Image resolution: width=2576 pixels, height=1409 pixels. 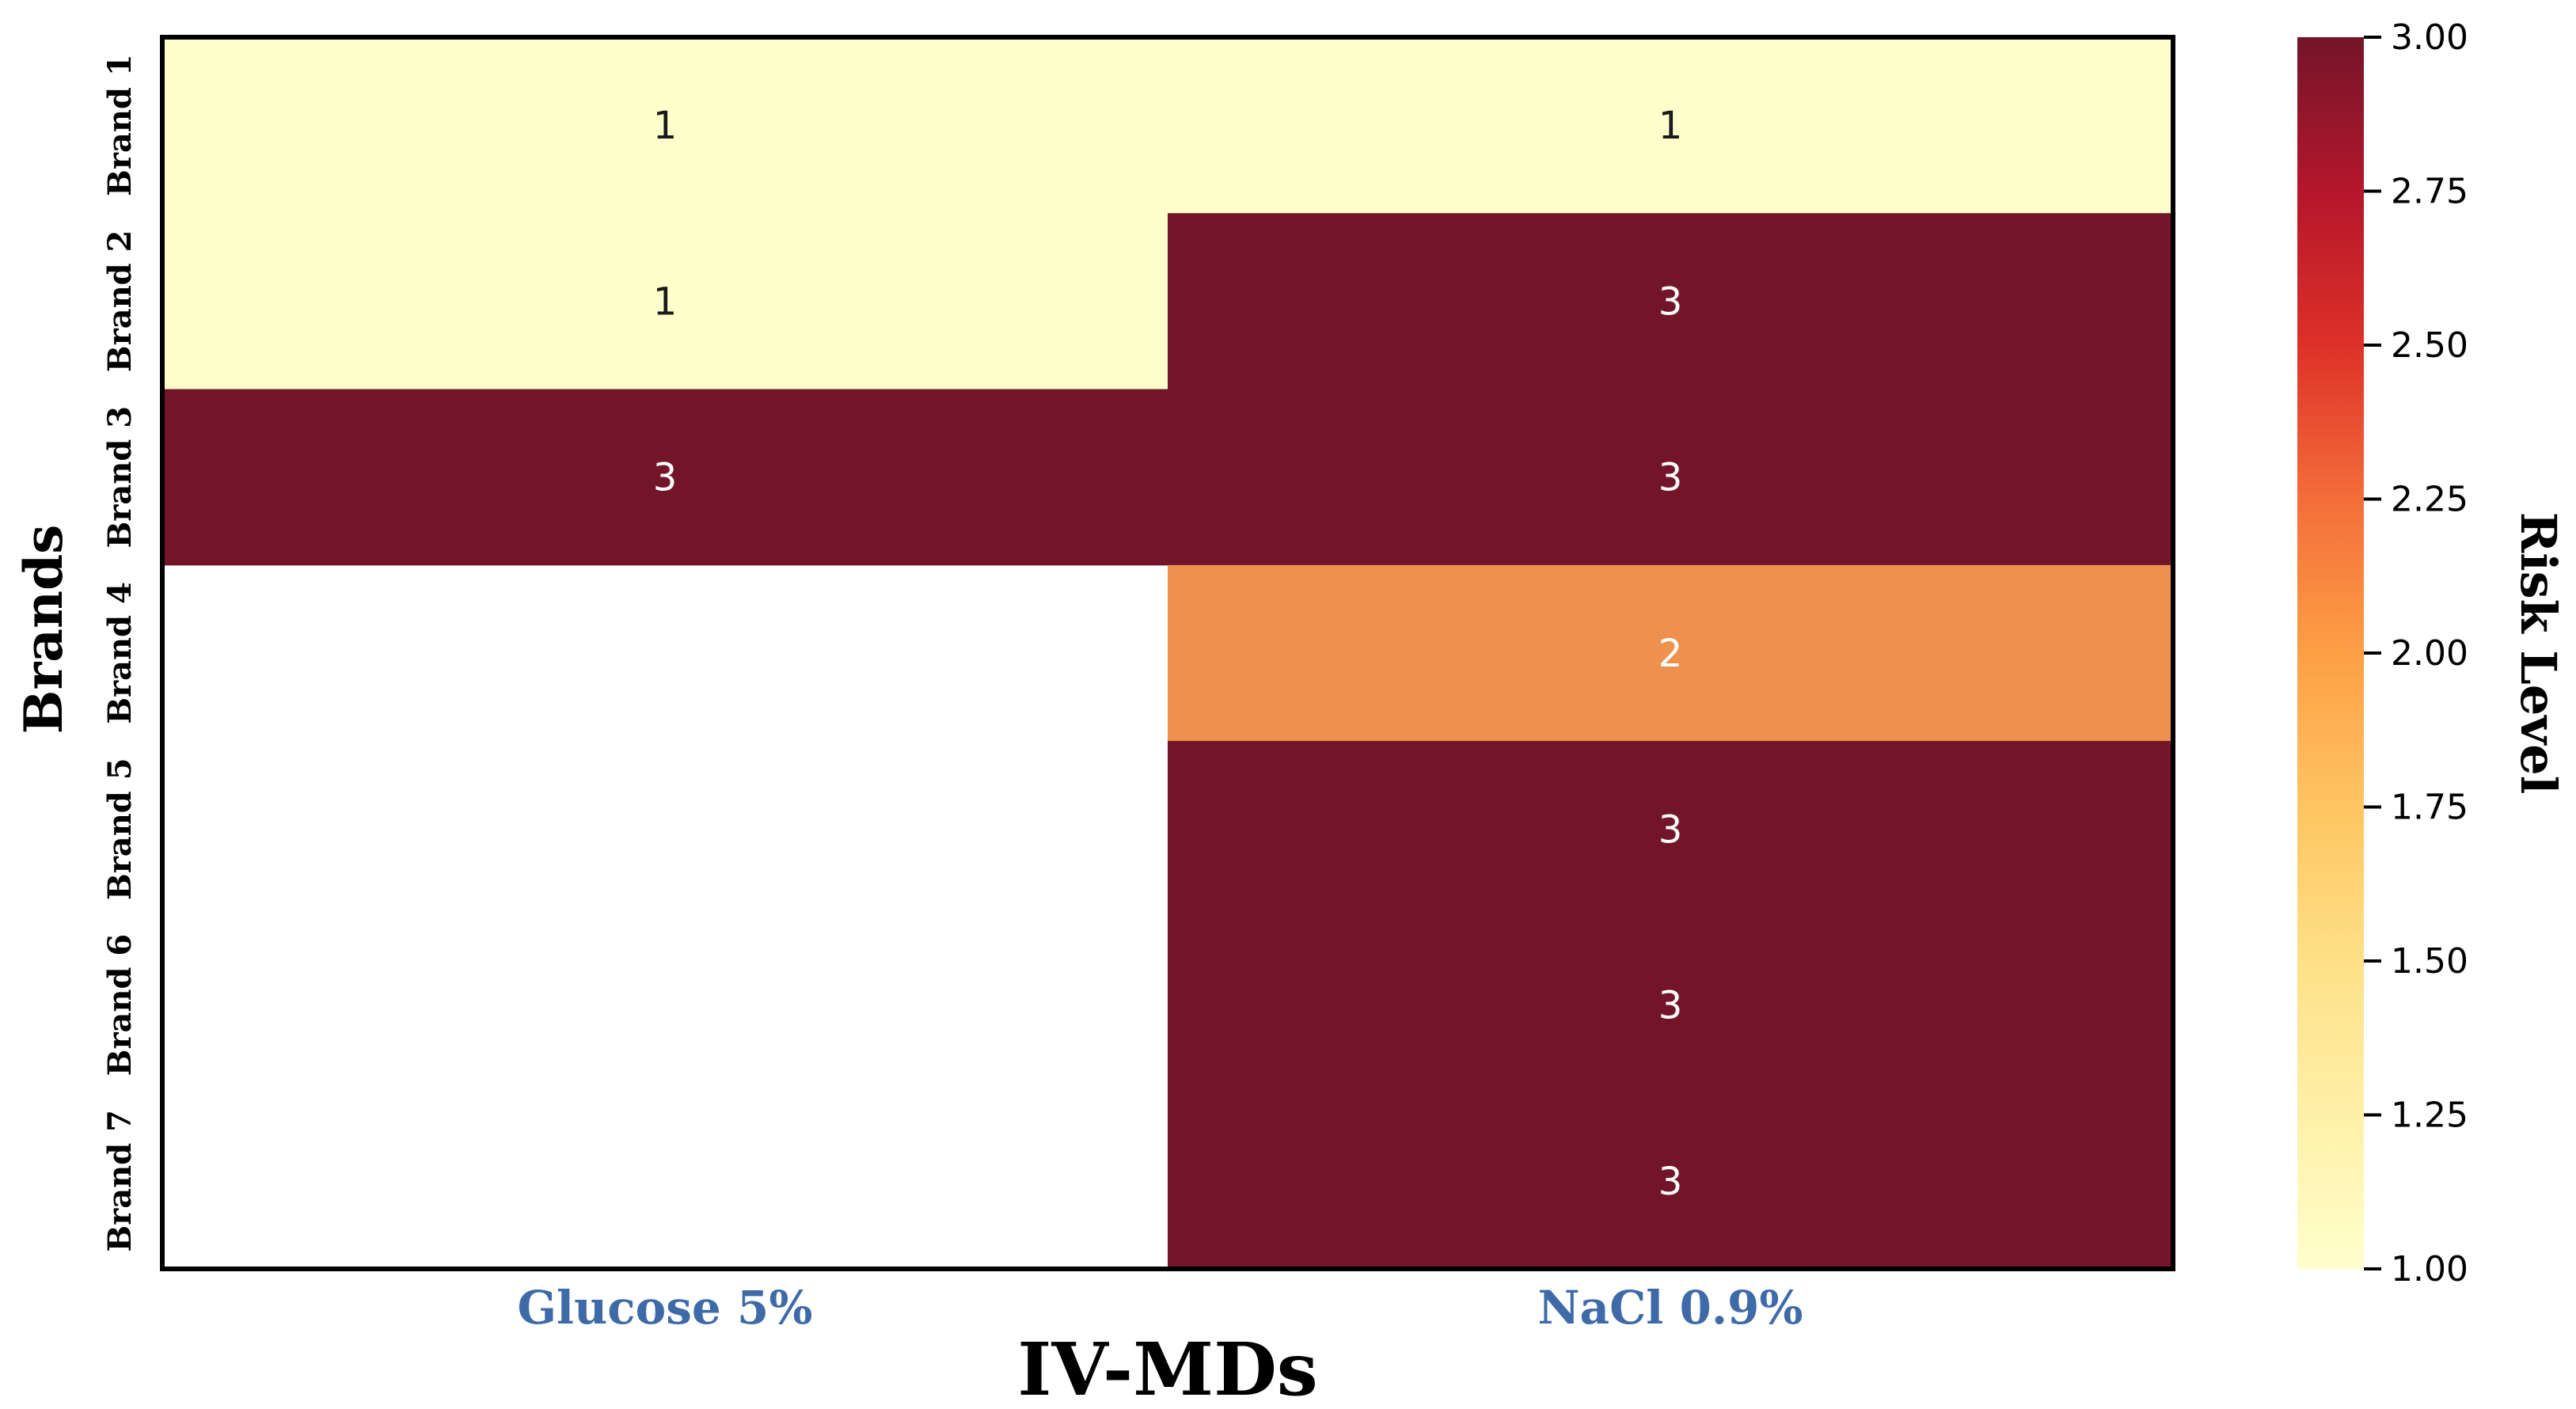 I want to click on y-tick-label: Brand 4, so click(x=120, y=653).